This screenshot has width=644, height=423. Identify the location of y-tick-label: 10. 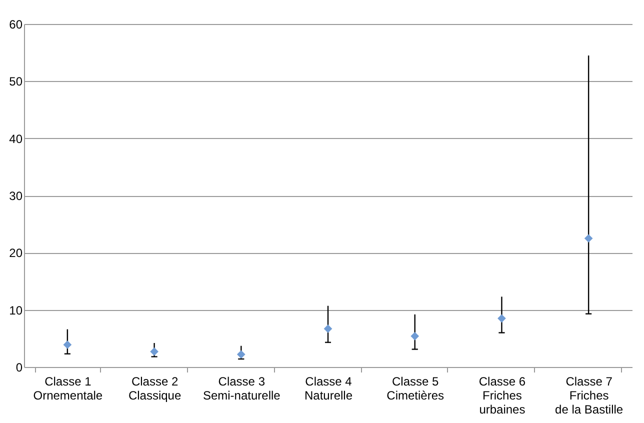
(16, 310).